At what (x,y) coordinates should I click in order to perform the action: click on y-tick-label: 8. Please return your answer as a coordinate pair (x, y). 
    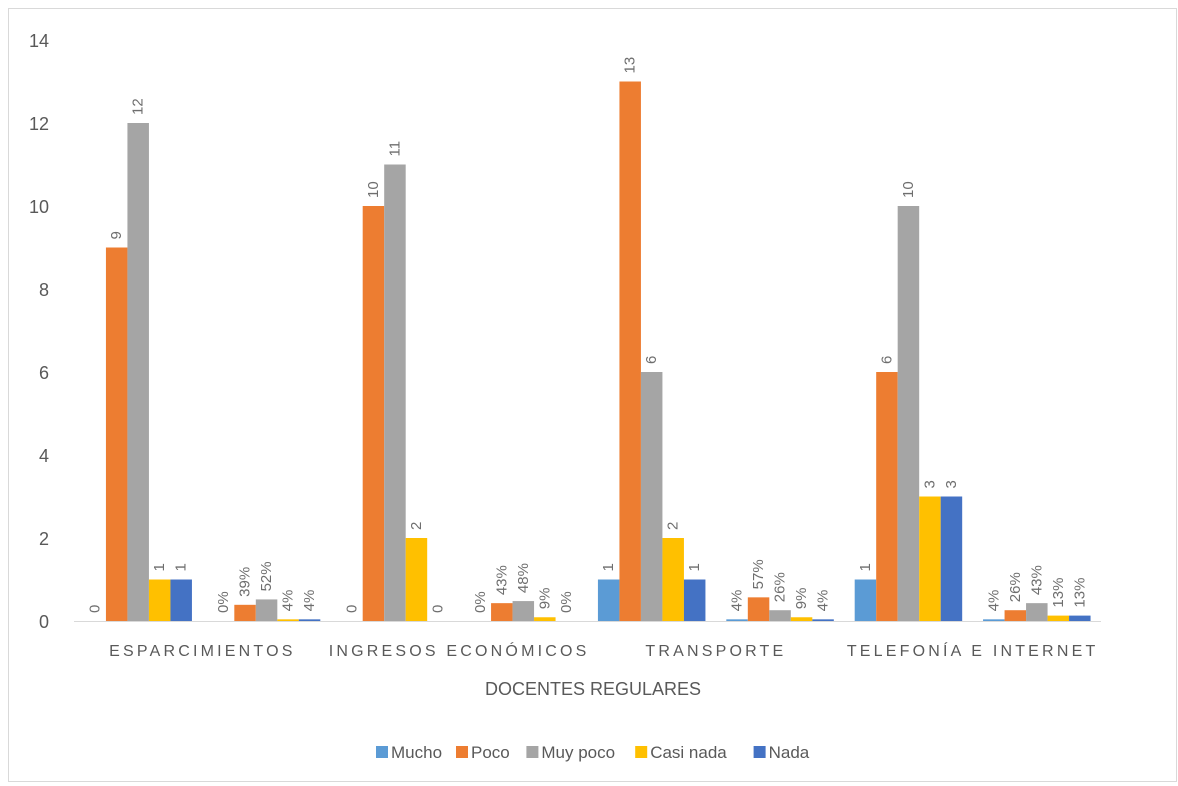
    Looking at the image, I should click on (44, 290).